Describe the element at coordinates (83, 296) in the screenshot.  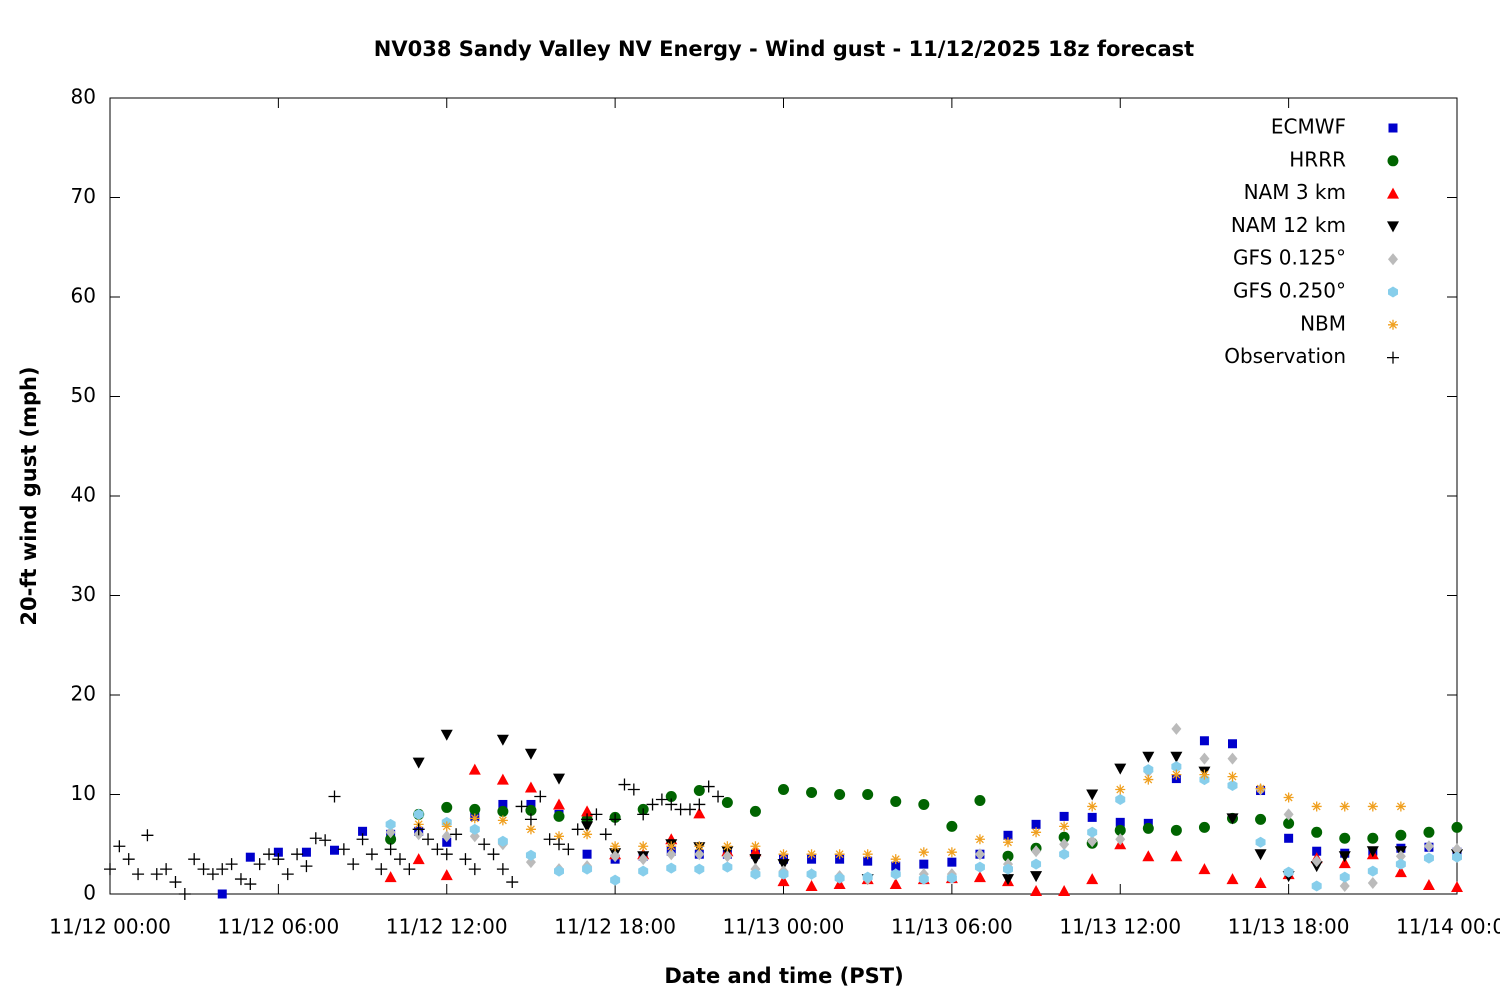
I see `y-tick-label: 60` at that location.